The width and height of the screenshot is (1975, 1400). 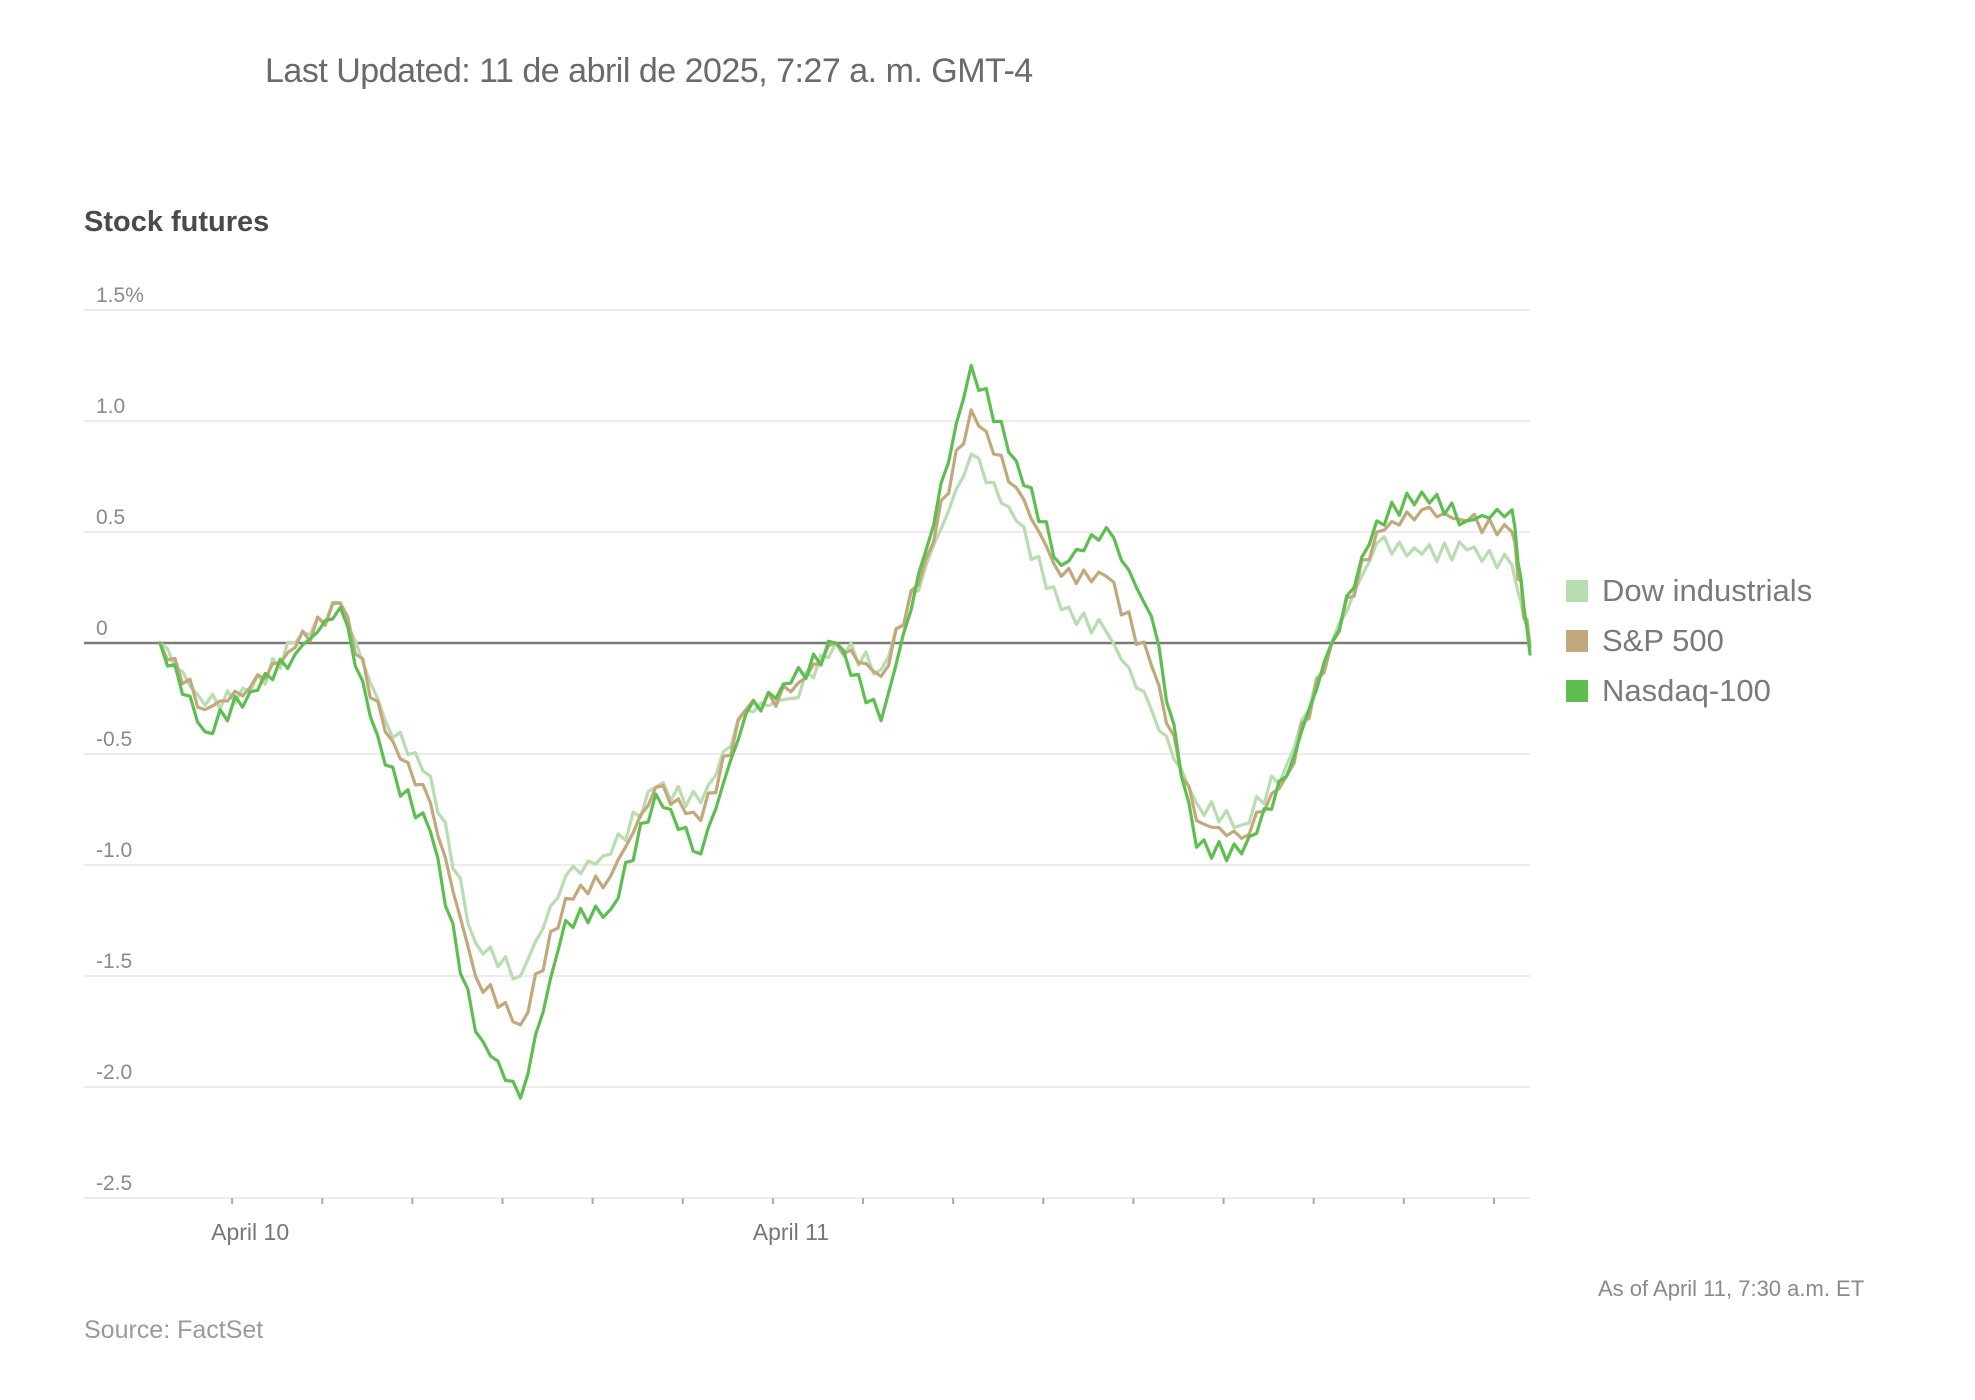 I want to click on legend-label-dow: Dow industrials, so click(x=1707, y=590).